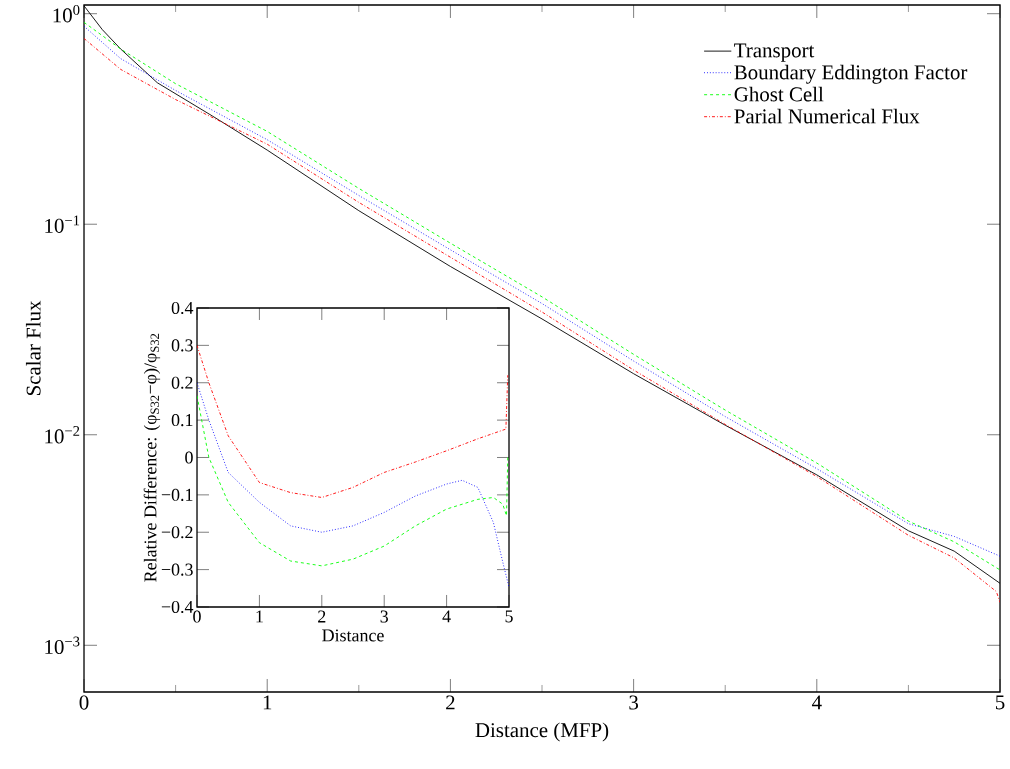 The height and width of the screenshot is (769, 1010). I want to click on y-tick-label: 10$^{−3}$, so click(62, 645).